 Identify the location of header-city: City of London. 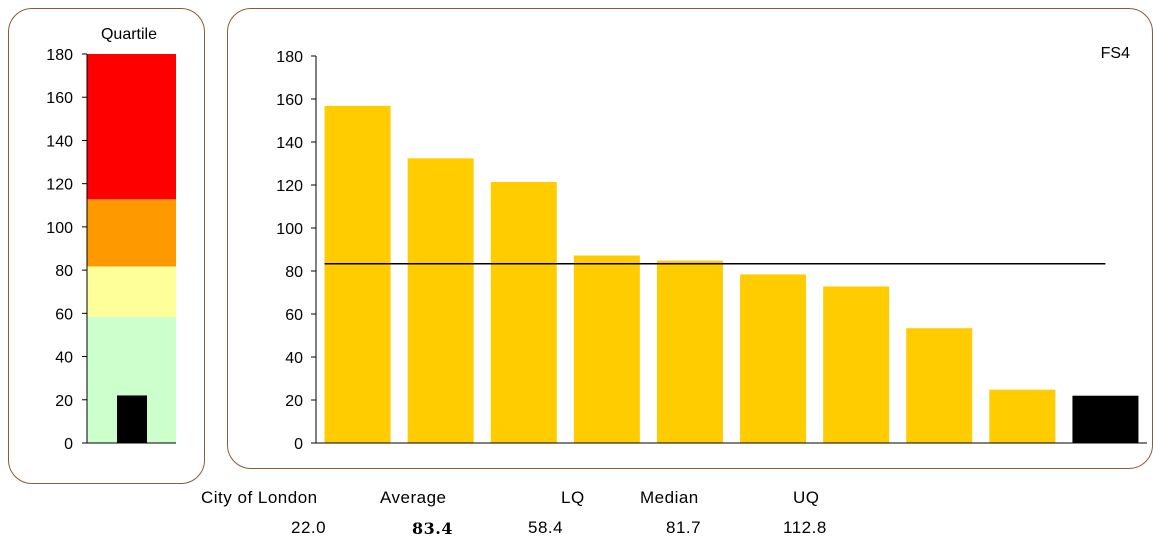
(259, 497).